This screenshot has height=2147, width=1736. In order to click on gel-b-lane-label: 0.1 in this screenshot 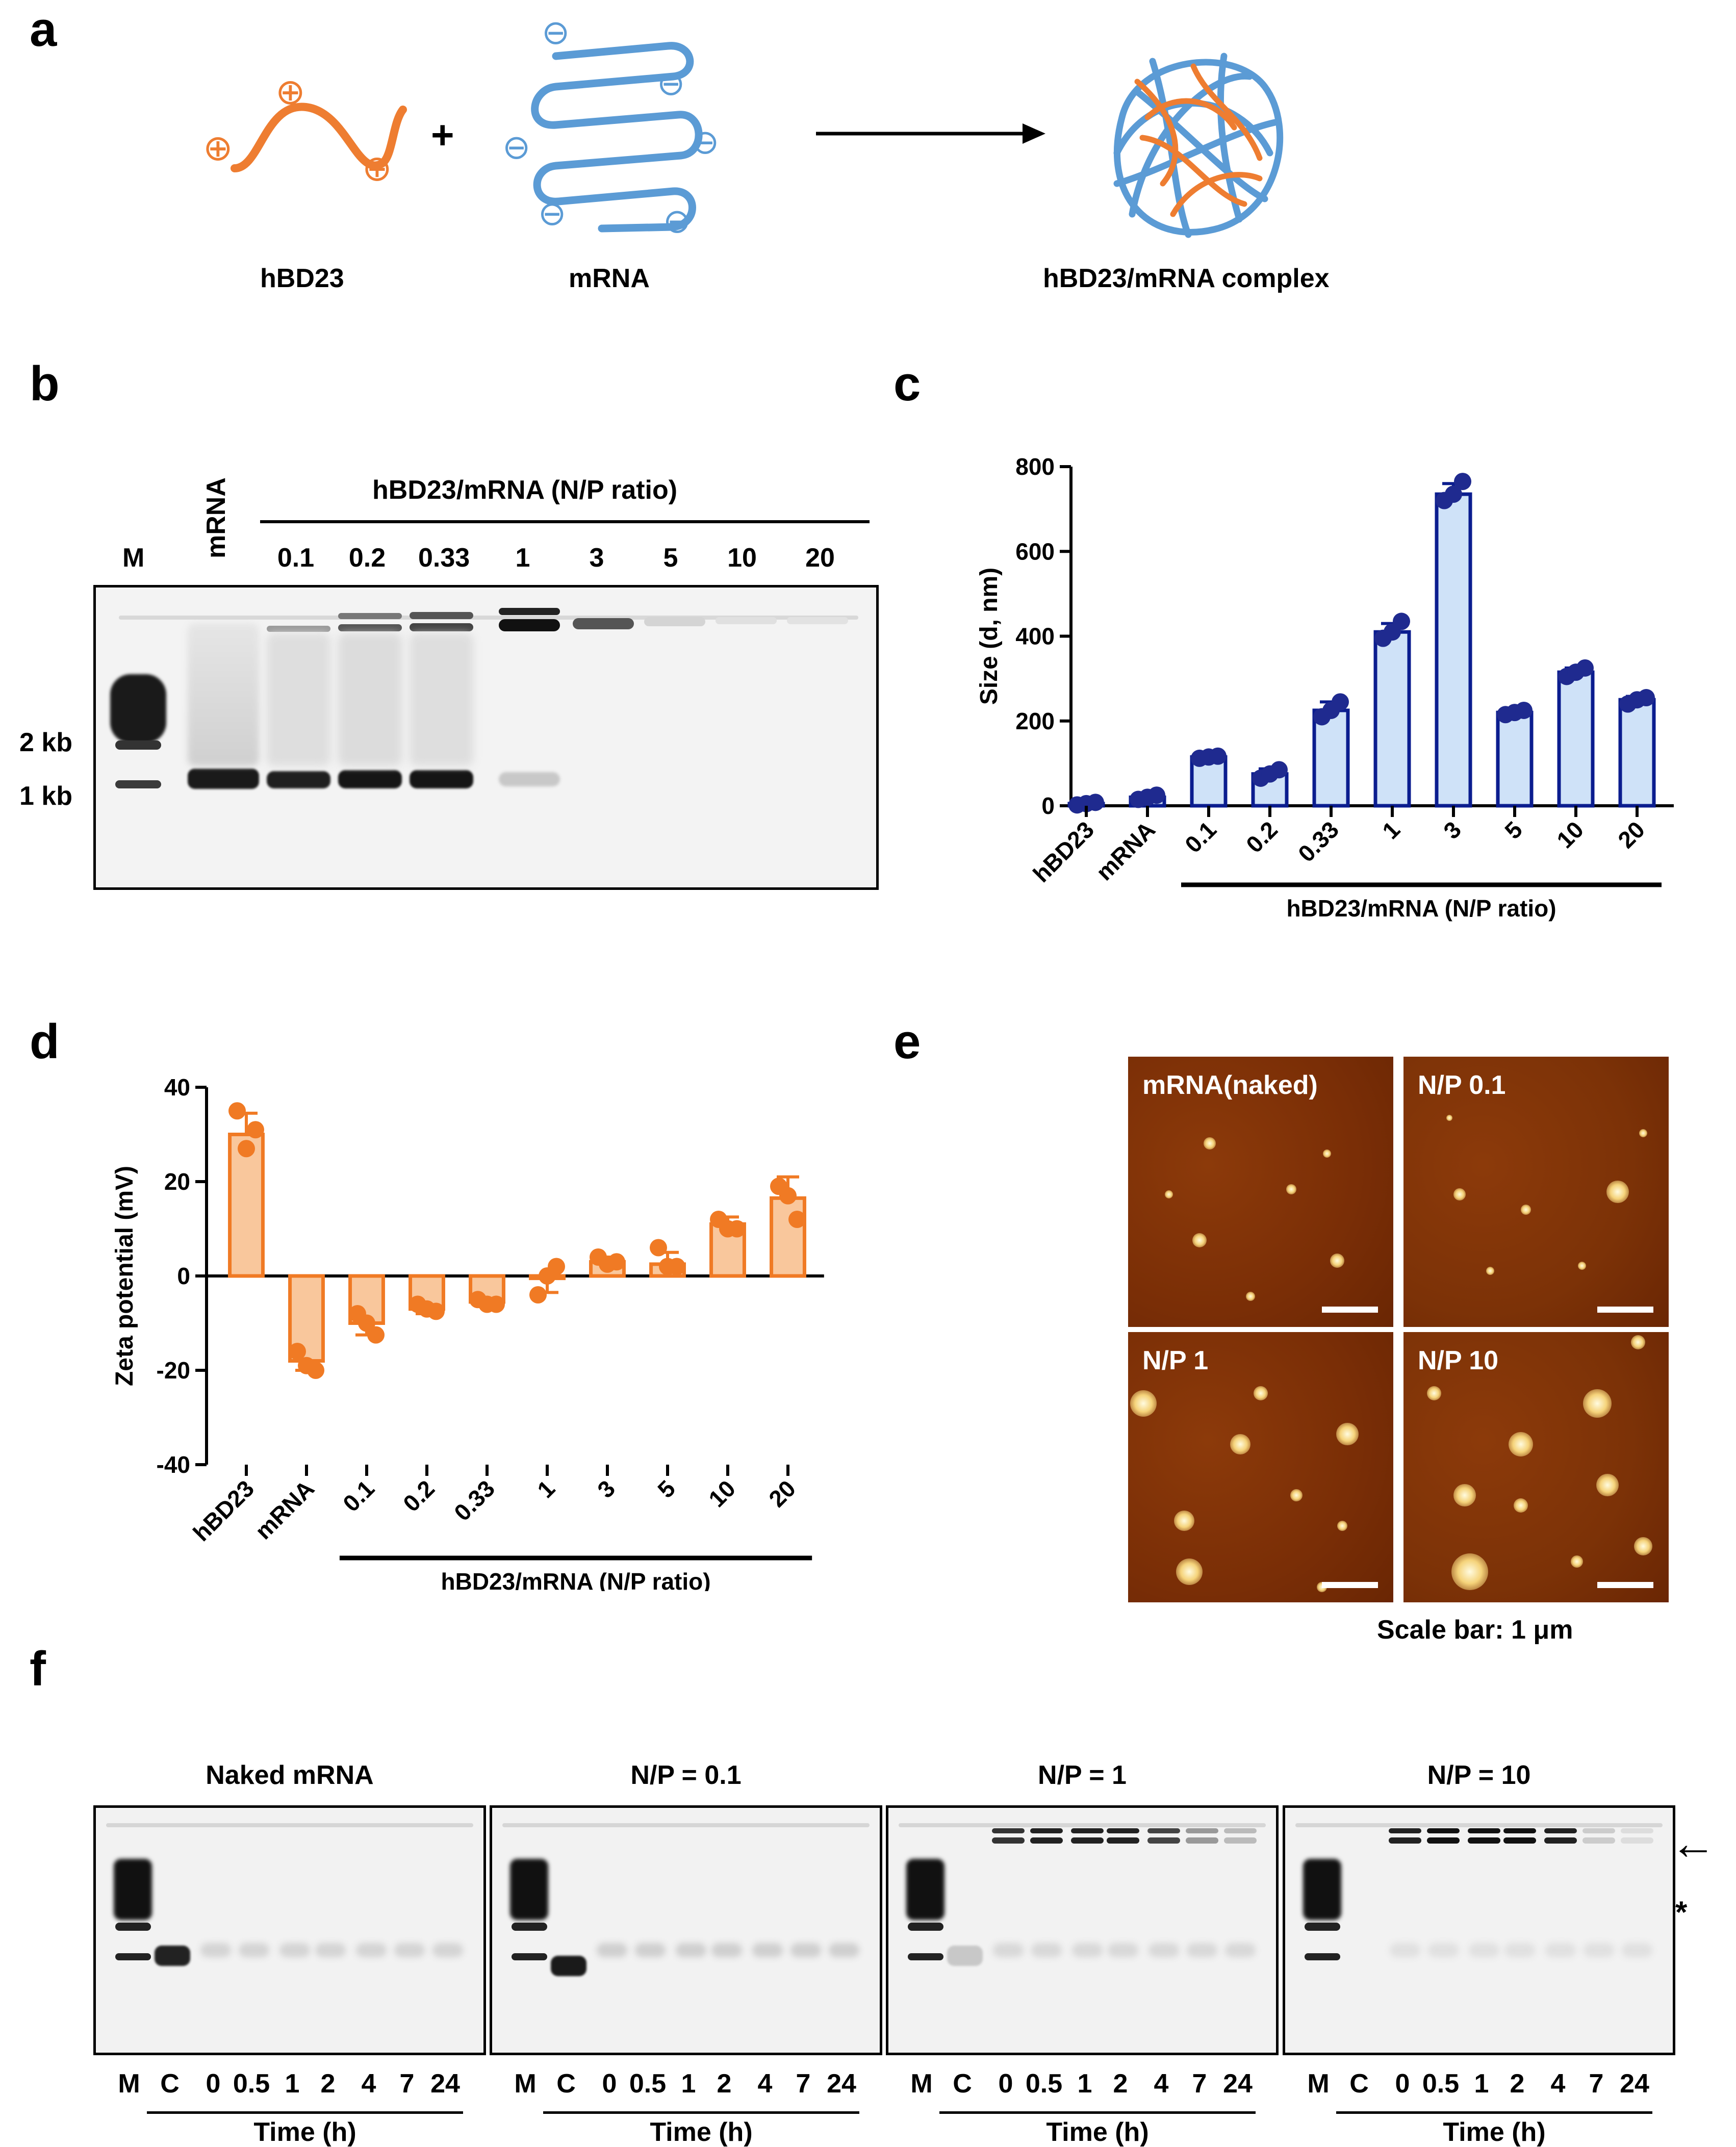, I will do `click(296, 558)`.